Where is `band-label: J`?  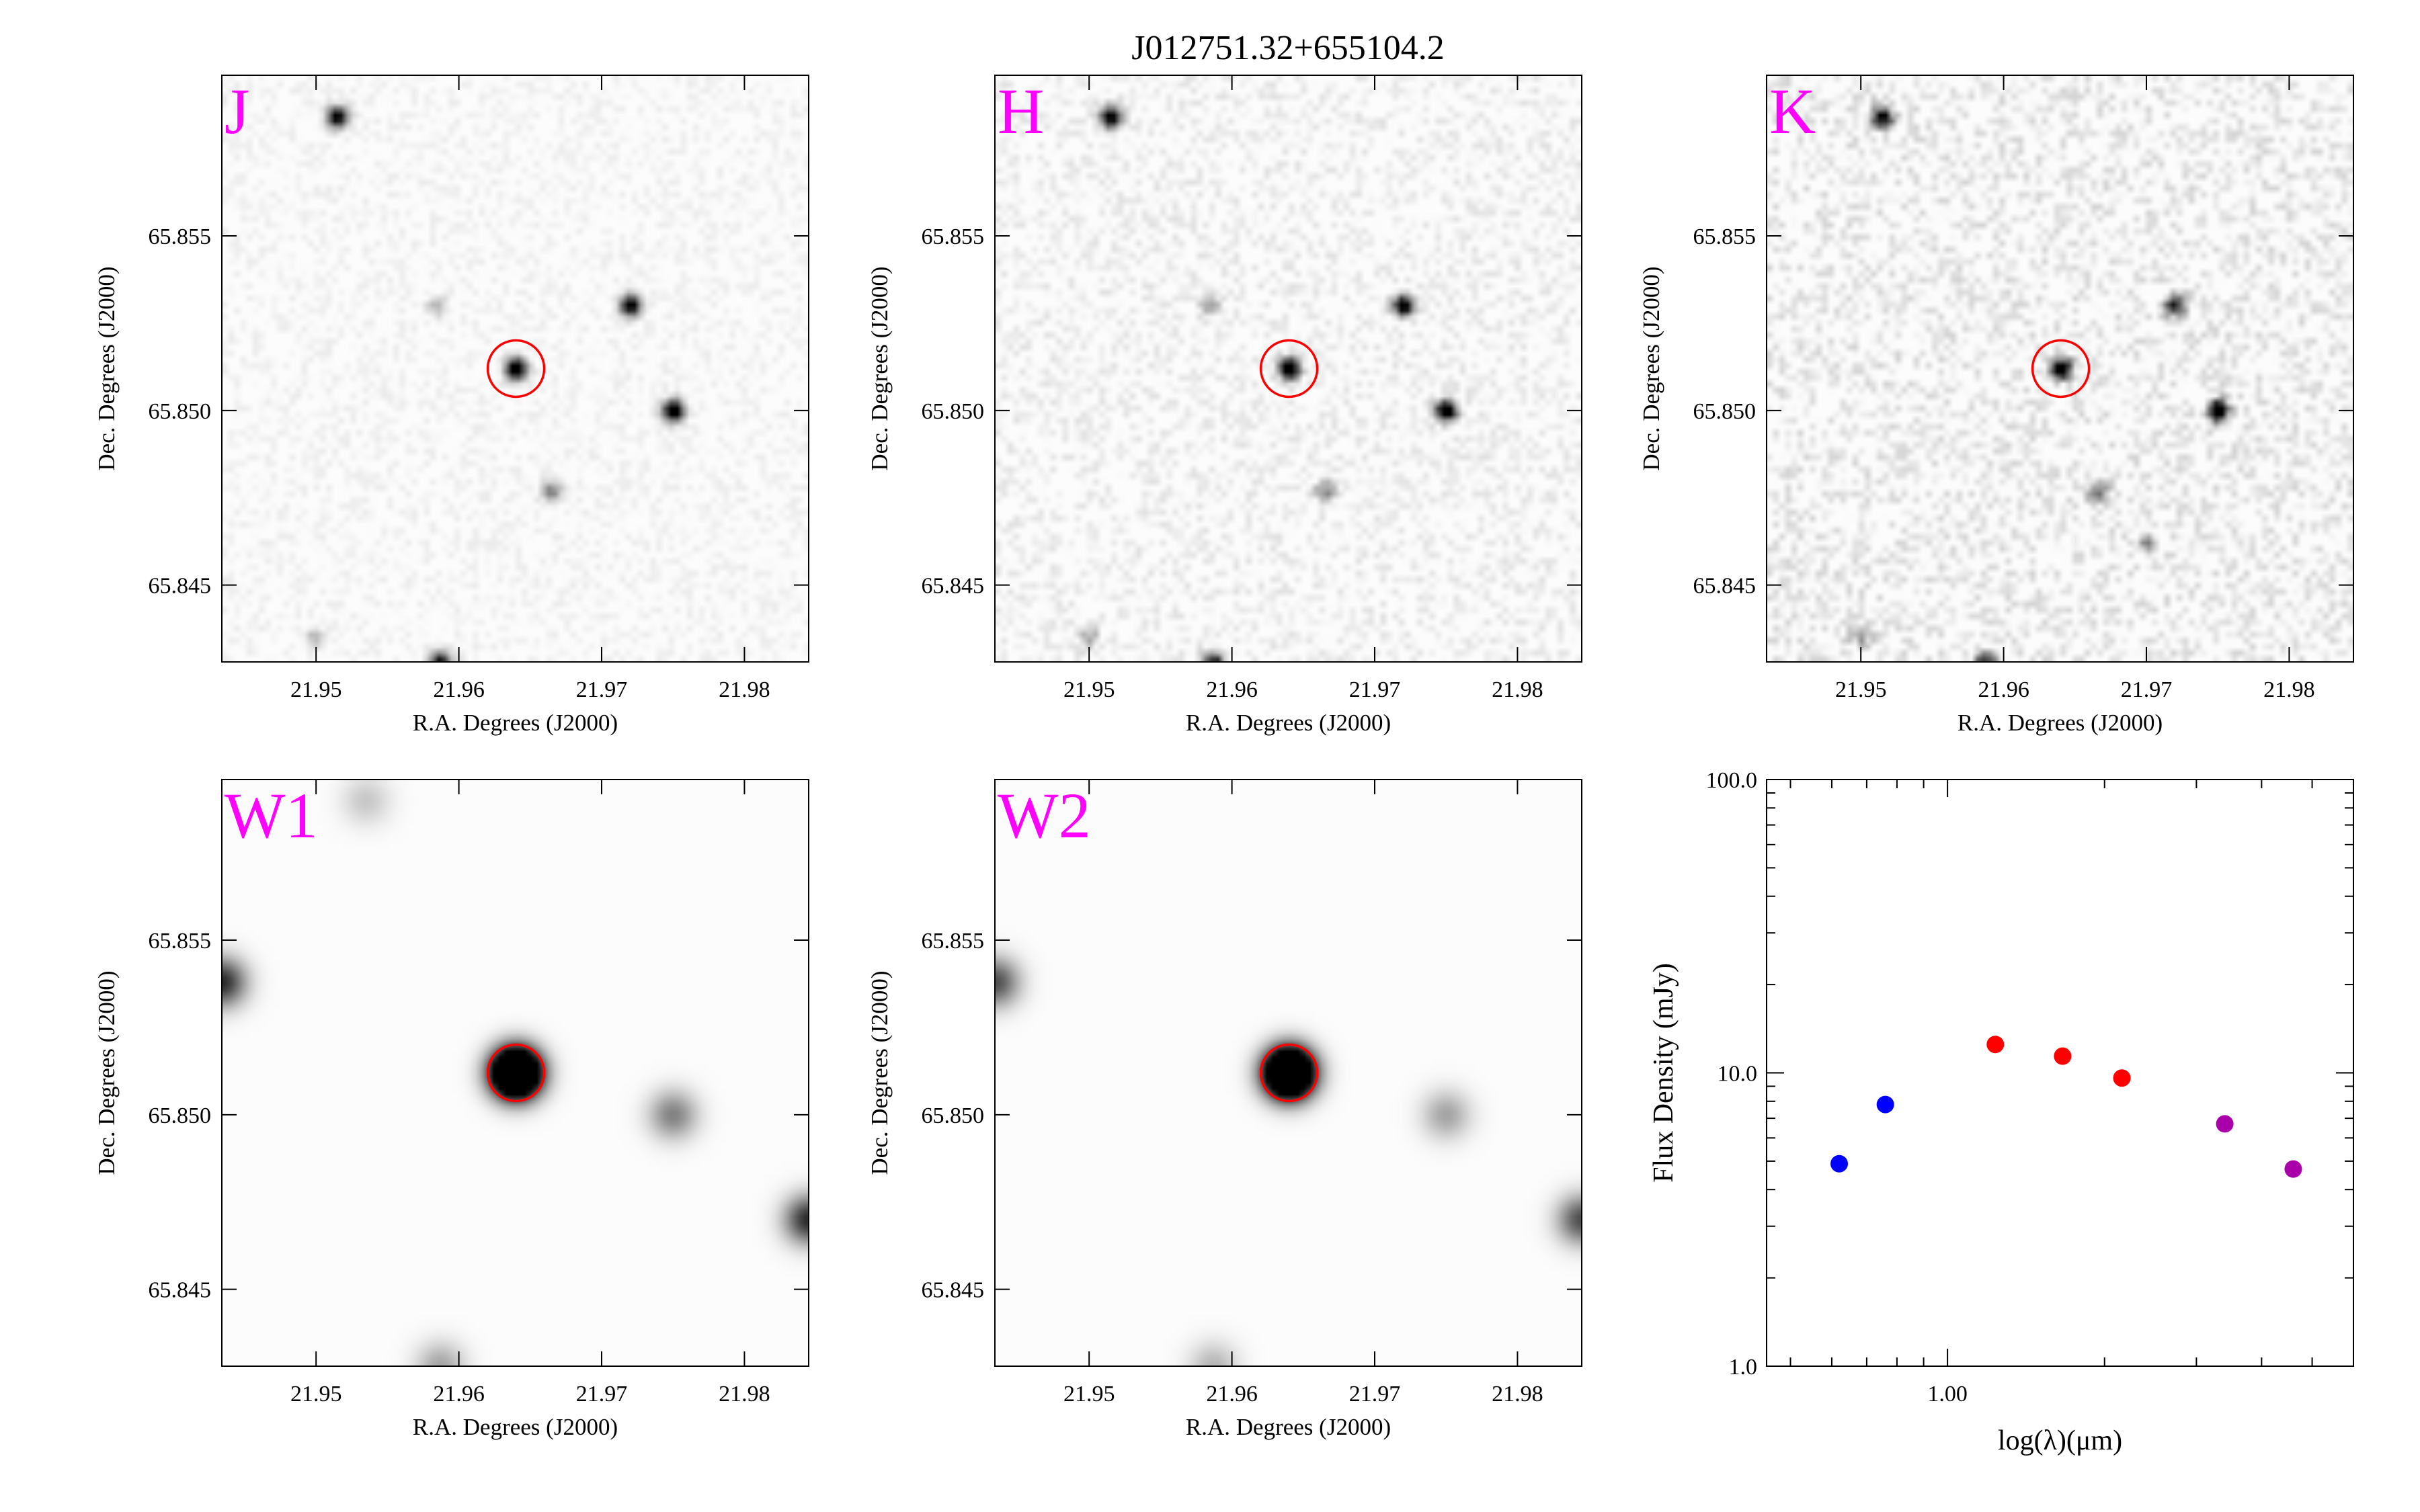 band-label: J is located at coordinates (237, 111).